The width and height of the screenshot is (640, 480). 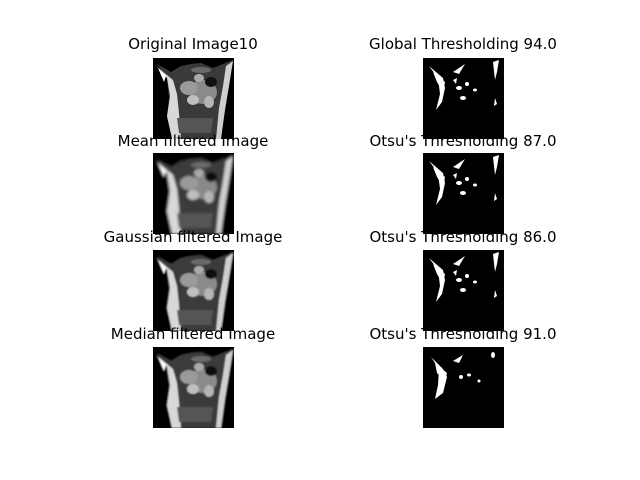 I want to click on otsu-threshold-mean-image, so click(x=463, y=193).